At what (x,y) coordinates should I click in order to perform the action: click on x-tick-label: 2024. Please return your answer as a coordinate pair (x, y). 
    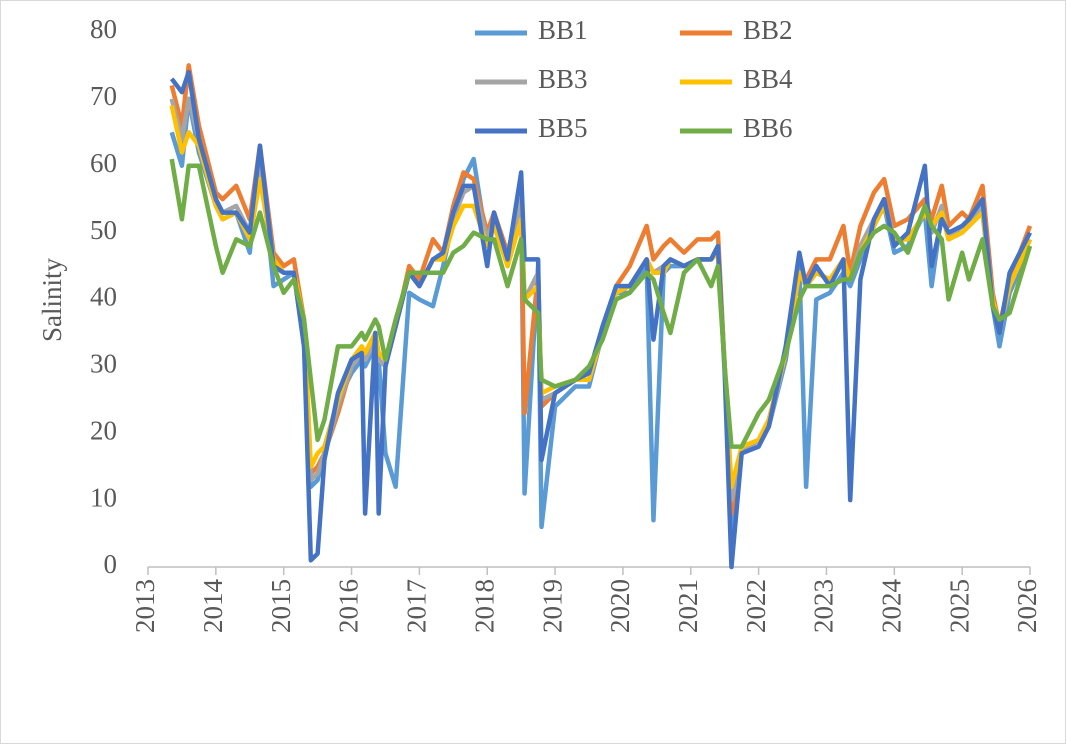
    Looking at the image, I should click on (892, 606).